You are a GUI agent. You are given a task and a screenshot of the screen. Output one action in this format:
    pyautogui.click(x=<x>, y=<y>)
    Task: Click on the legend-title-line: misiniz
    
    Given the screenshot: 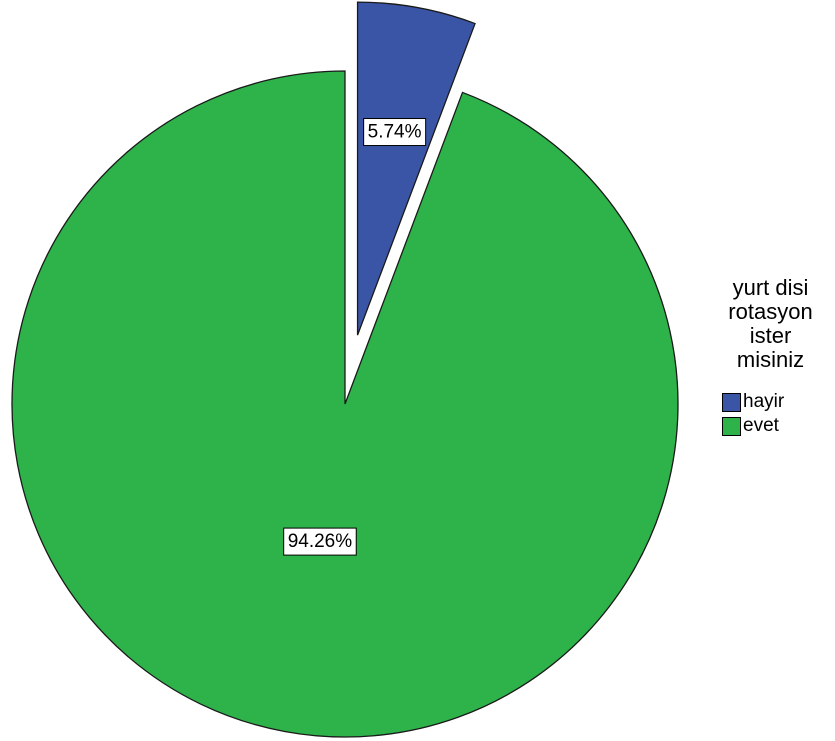 What is the action you would take?
    pyautogui.click(x=770, y=359)
    